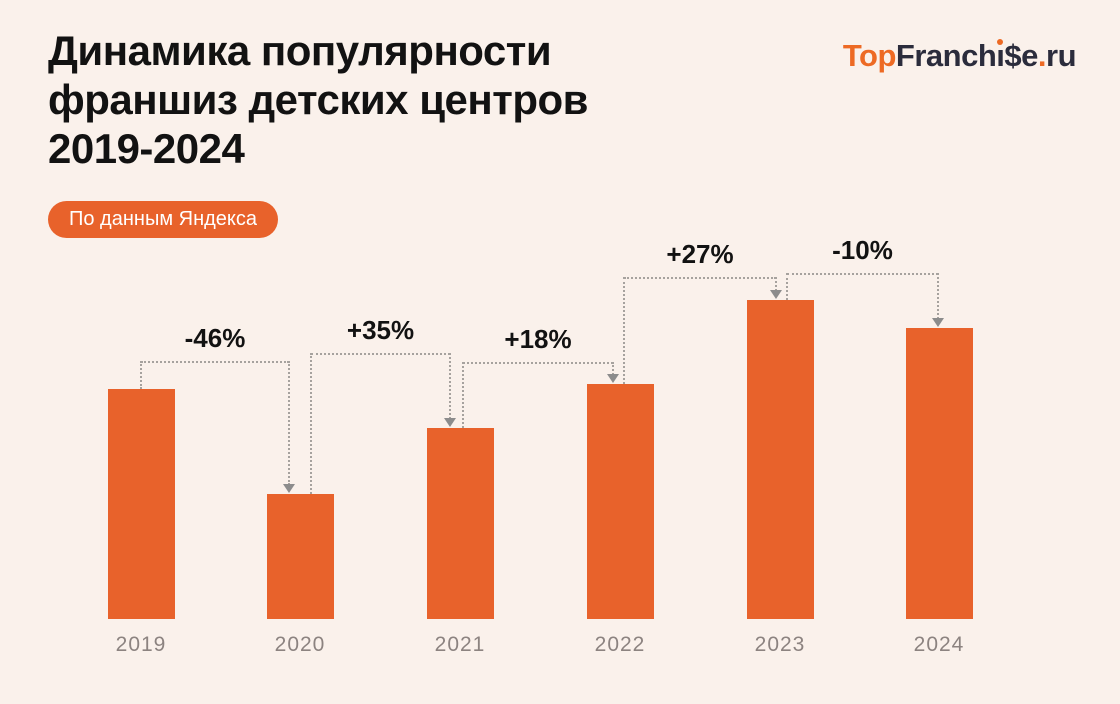 This screenshot has height=704, width=1120. Describe the element at coordinates (460, 644) in the screenshot. I see `x-axis-label-2021: 2021` at that location.